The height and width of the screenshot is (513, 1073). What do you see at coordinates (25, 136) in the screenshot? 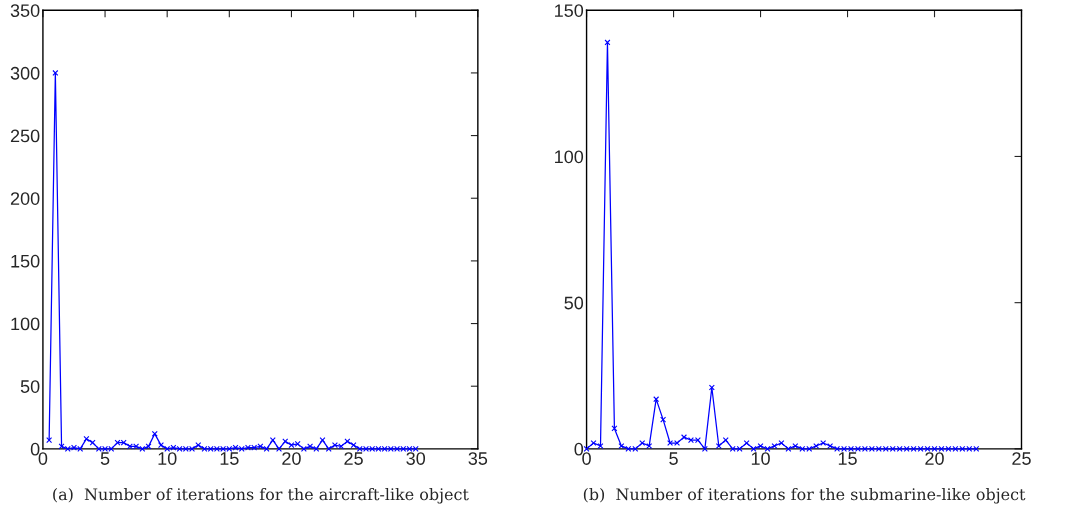
I see `y-tick-label: 250` at bounding box center [25, 136].